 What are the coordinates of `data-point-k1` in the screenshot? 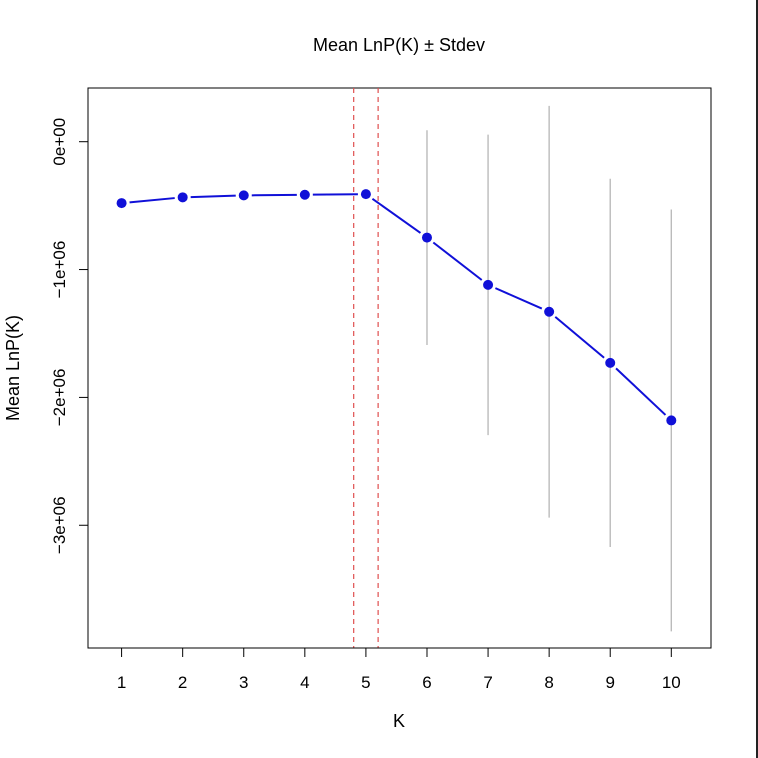 It's located at (121, 203).